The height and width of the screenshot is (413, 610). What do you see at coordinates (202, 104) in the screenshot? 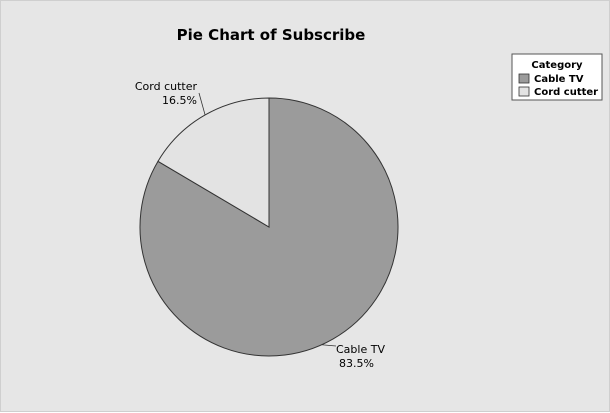
I see `leader-line-cord-cutter` at bounding box center [202, 104].